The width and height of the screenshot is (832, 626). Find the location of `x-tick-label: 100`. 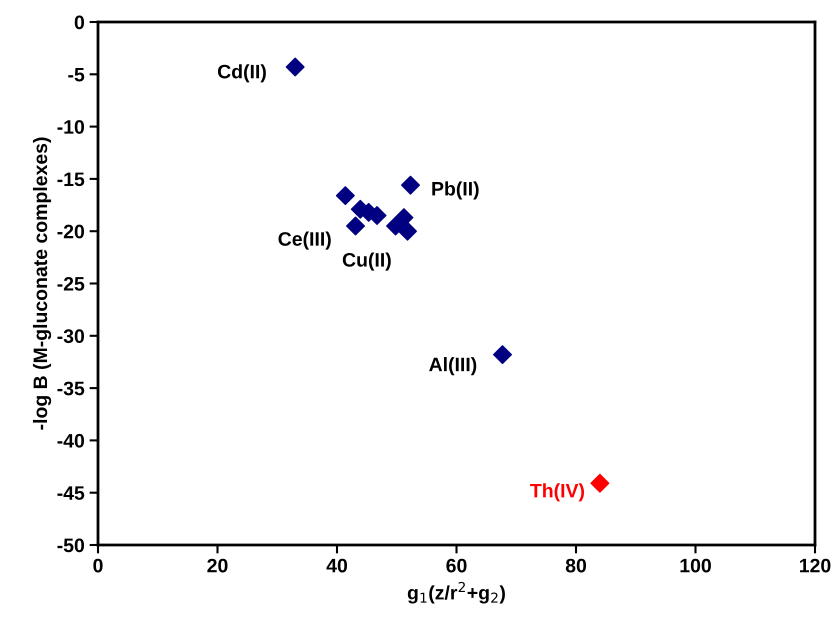

x-tick-label: 100 is located at coordinates (695, 565).